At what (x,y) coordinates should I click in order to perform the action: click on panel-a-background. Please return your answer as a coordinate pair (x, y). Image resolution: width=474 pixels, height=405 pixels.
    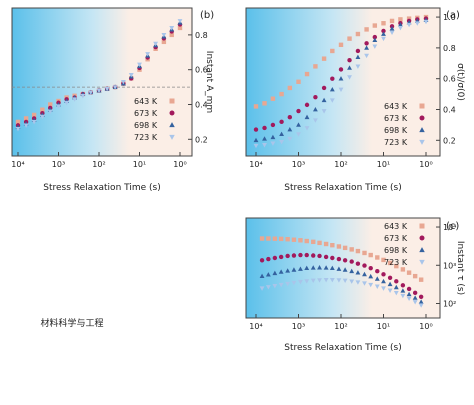
    Looking at the image, I should click on (343, 82).